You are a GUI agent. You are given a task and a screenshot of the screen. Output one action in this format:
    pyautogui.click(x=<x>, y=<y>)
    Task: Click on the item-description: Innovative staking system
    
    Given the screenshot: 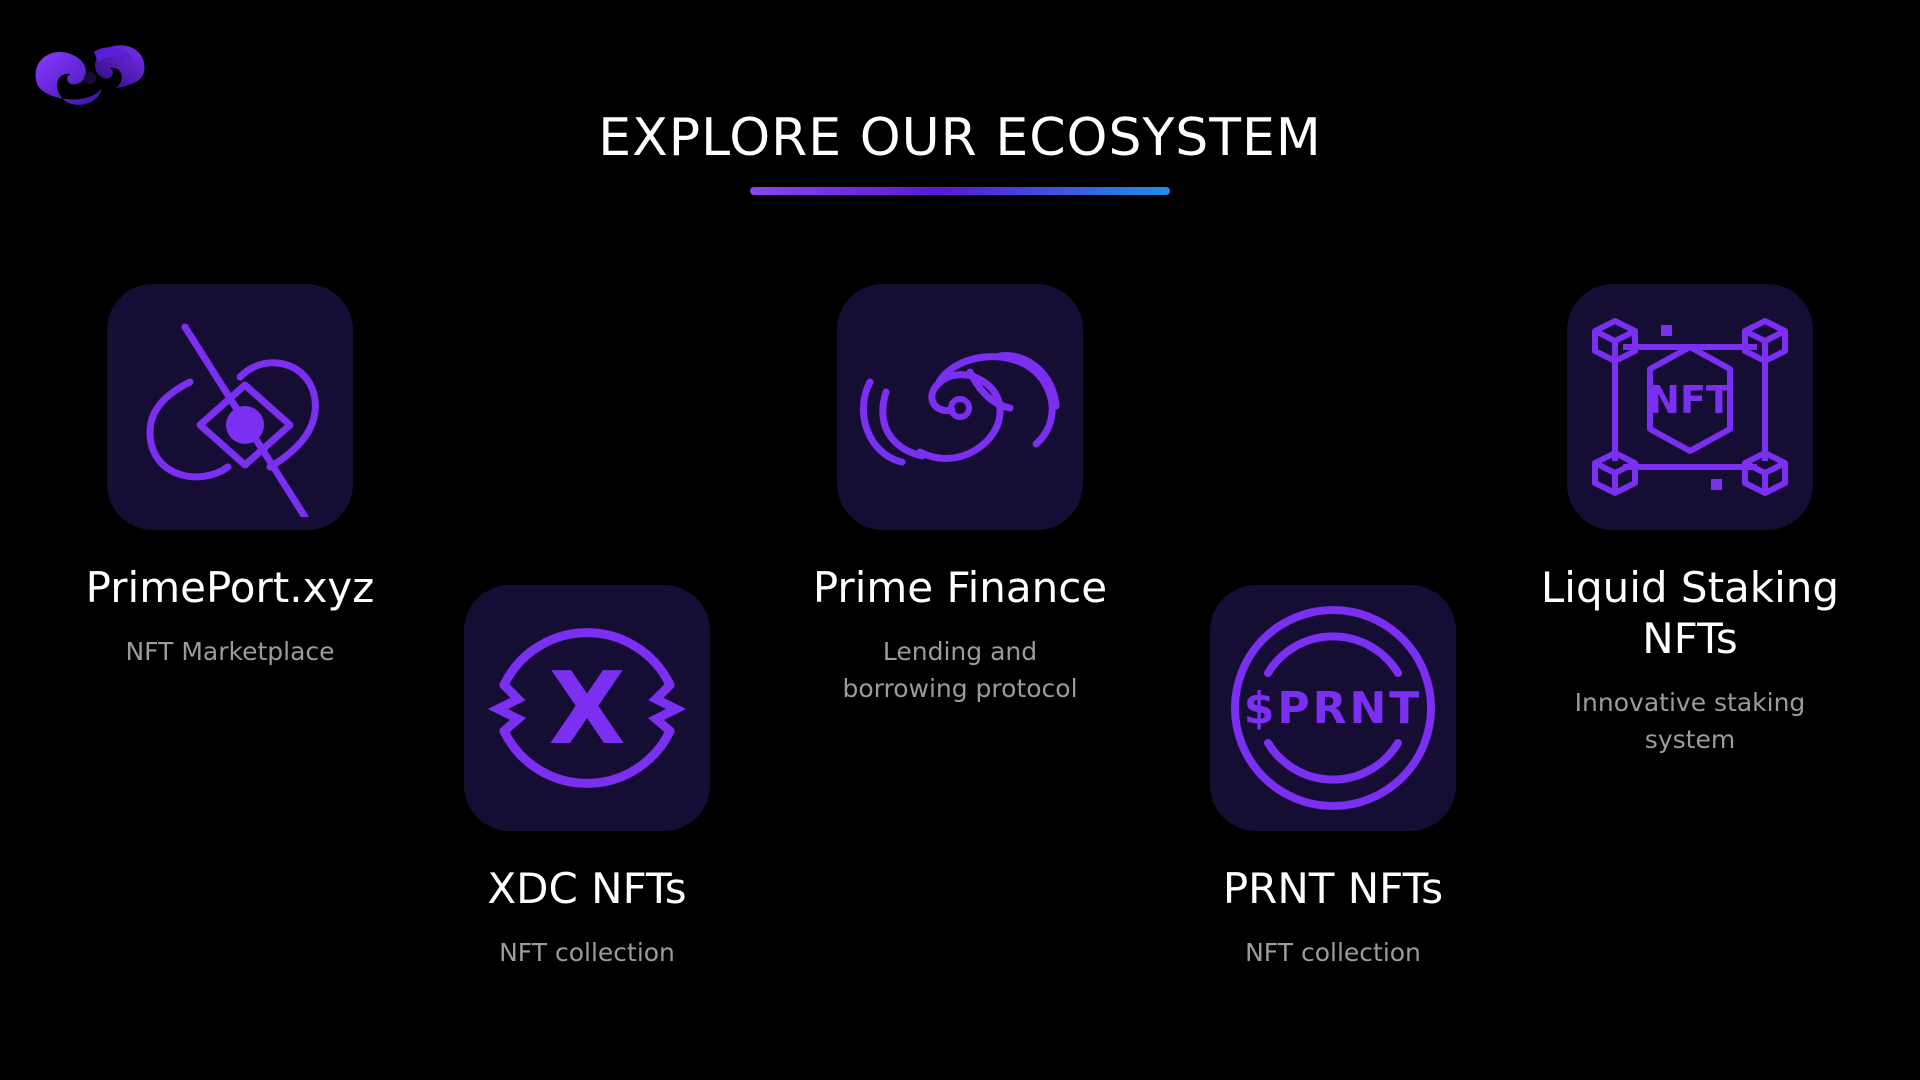 What is the action you would take?
    pyautogui.click(x=1690, y=721)
    